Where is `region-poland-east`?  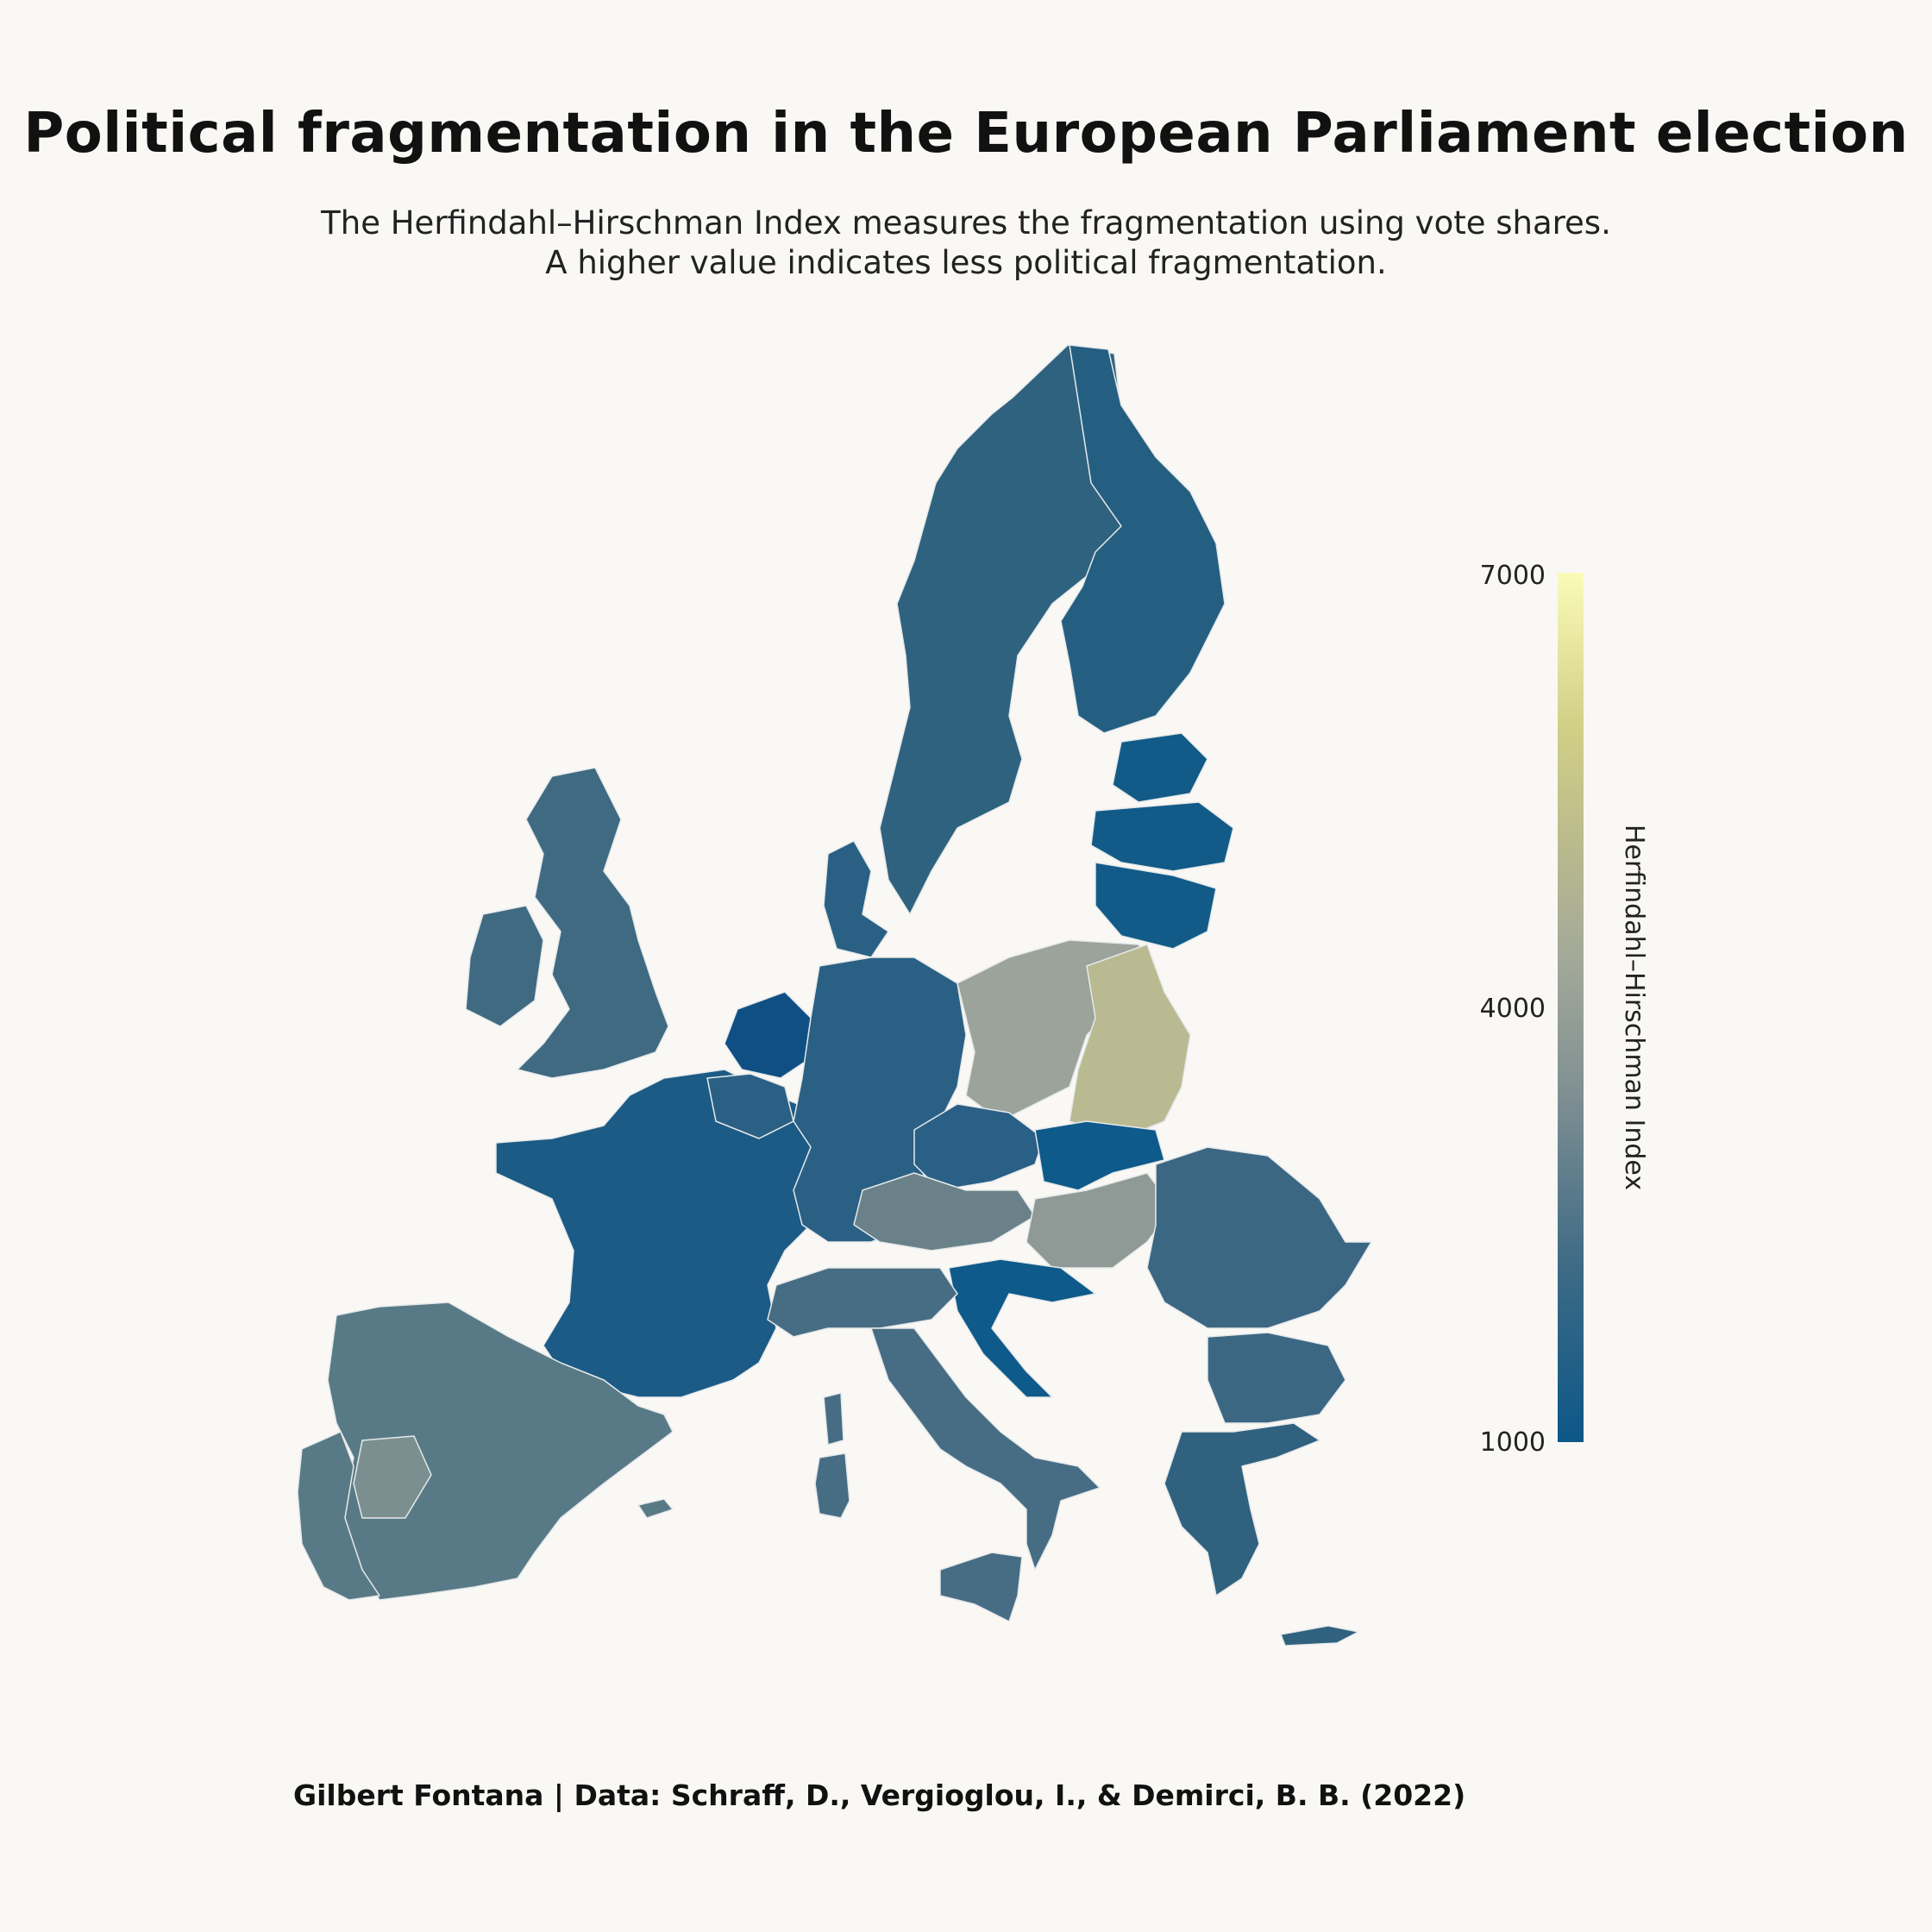 region-poland-east is located at coordinates (1130, 1041).